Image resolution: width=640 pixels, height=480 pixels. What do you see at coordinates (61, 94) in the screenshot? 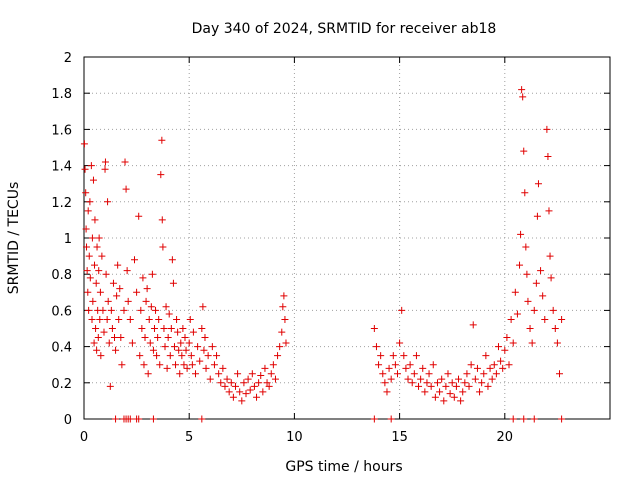
I see `y-tick-label: 1.8` at bounding box center [61, 94].